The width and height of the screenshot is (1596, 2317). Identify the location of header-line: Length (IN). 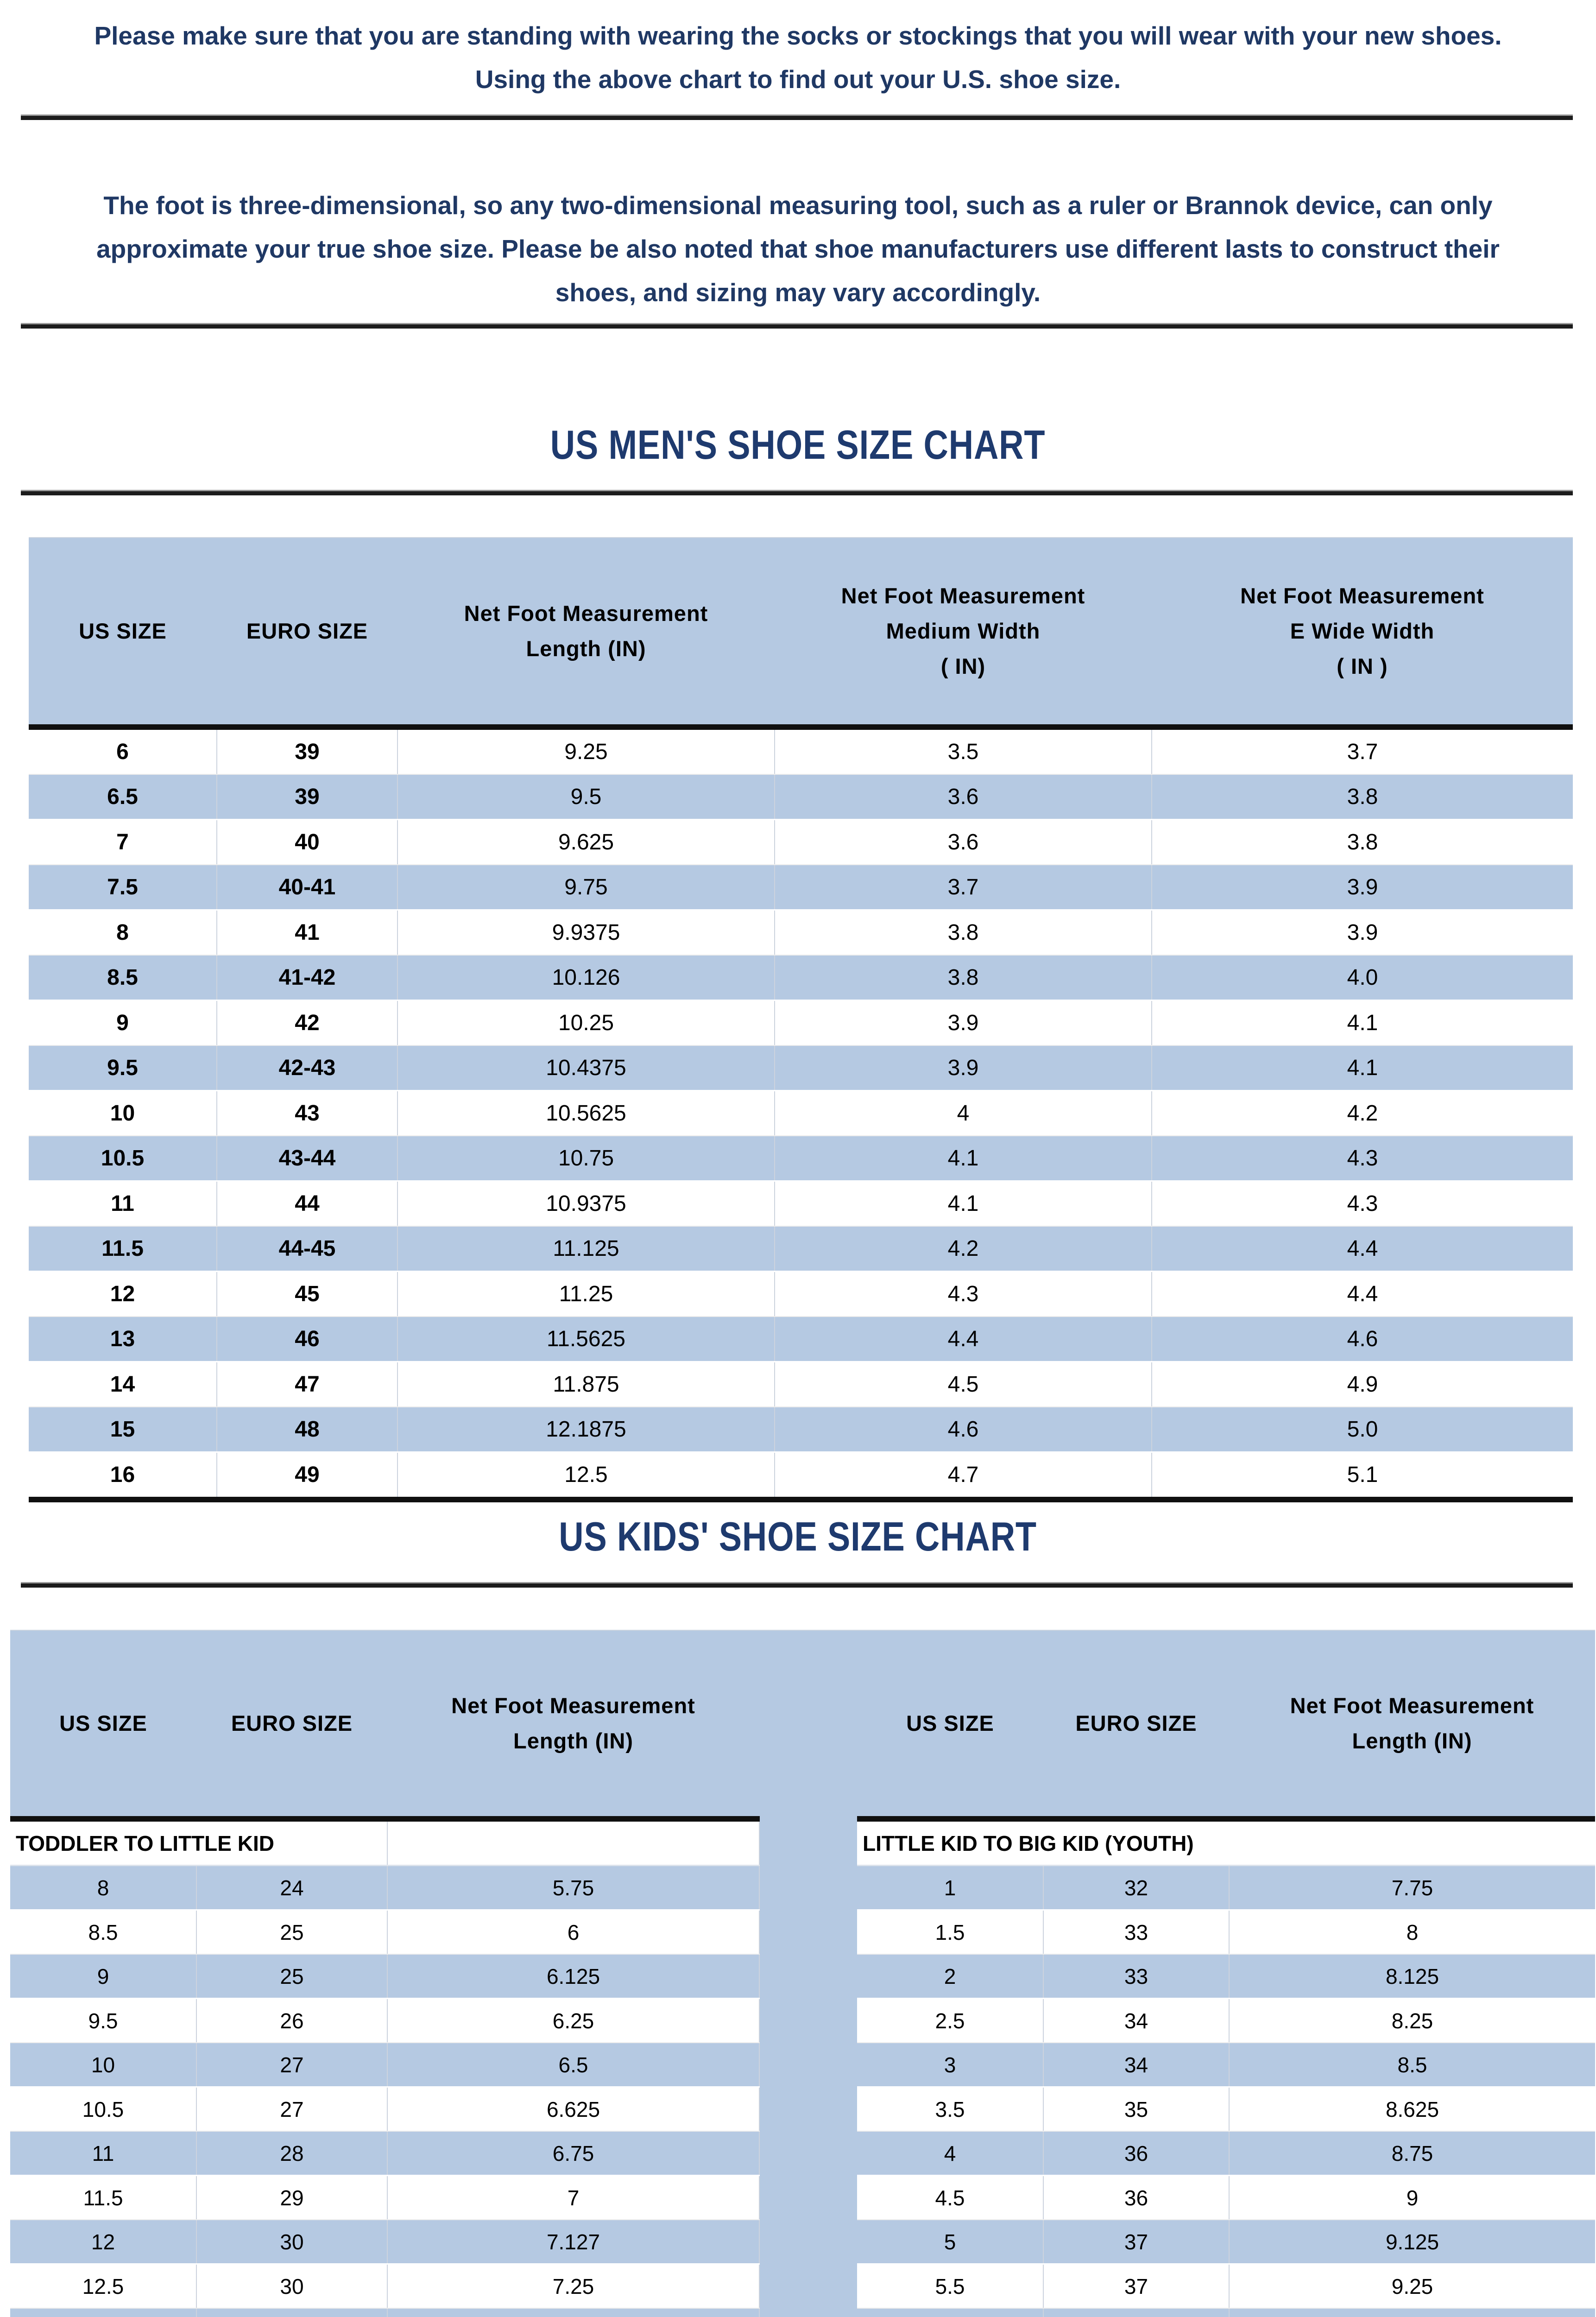
(573, 1740).